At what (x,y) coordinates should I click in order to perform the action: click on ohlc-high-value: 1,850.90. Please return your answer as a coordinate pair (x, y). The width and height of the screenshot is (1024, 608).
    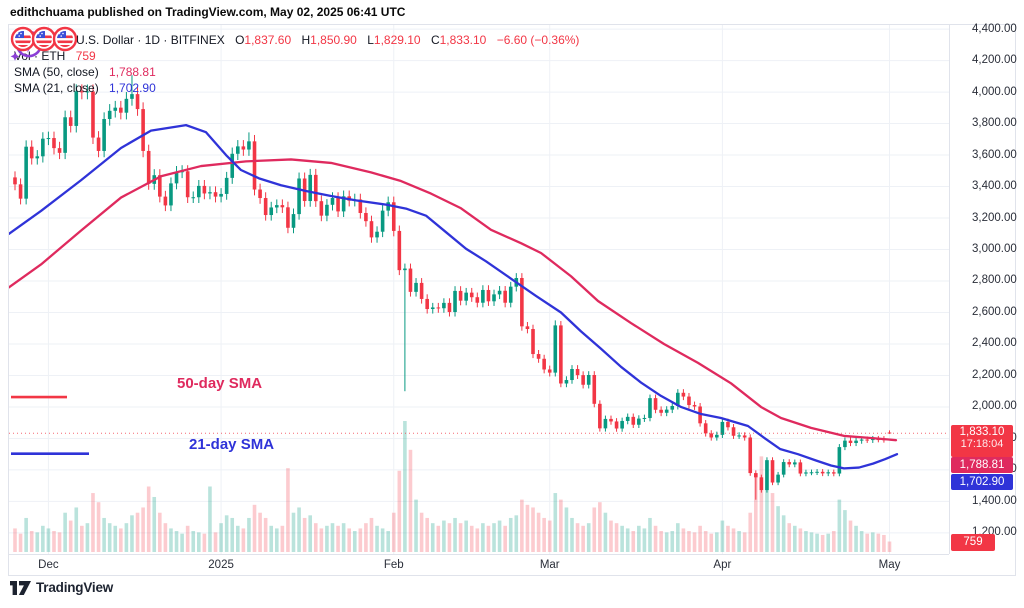
    Looking at the image, I should click on (333, 40).